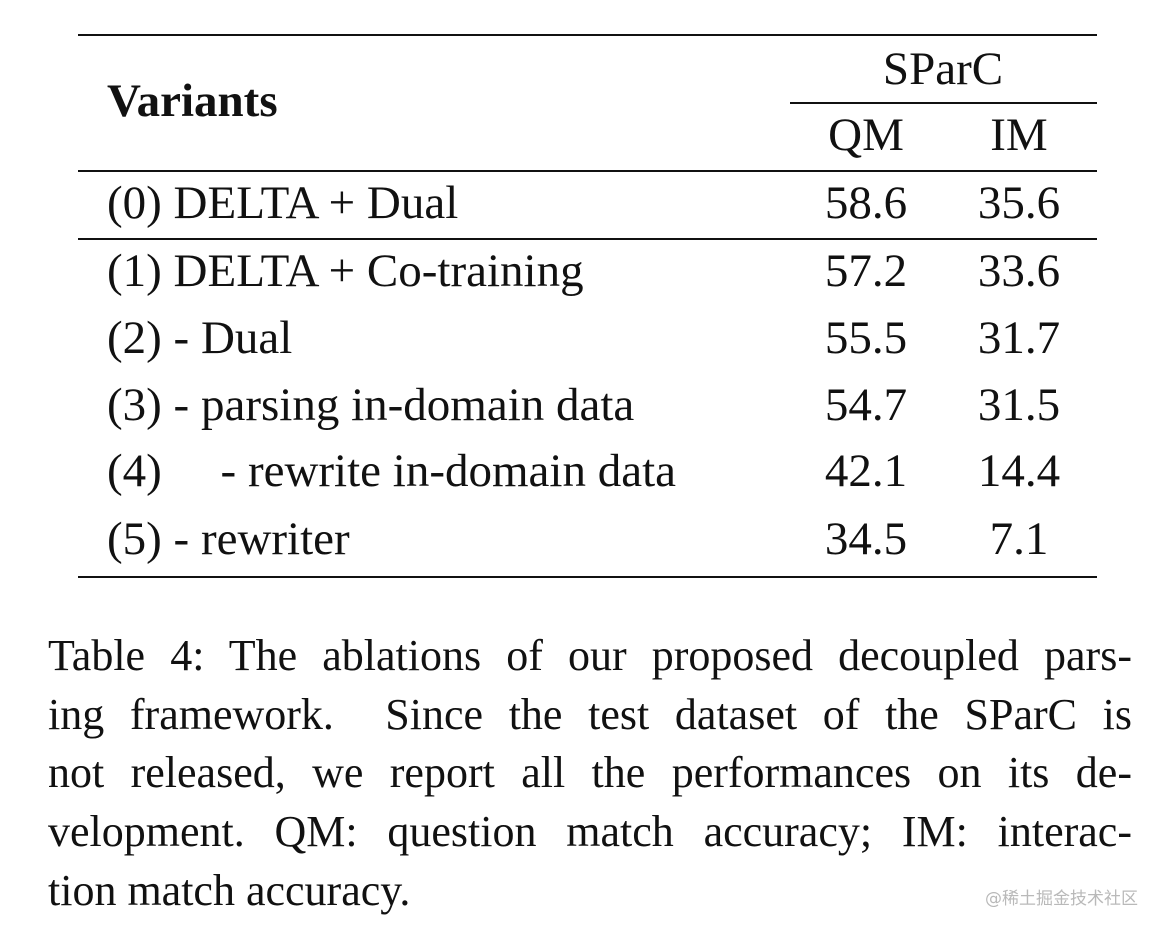 The image size is (1164, 930). What do you see at coordinates (587, 239) in the screenshot?
I see `mid-rule` at bounding box center [587, 239].